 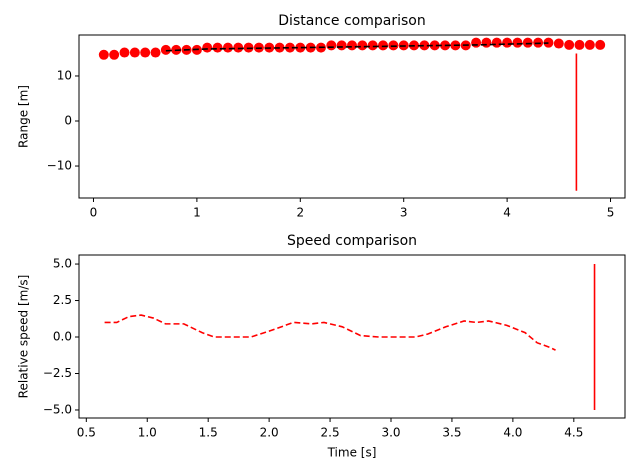 What do you see at coordinates (352, 453) in the screenshot?
I see `x-axis-label: Time [s]` at bounding box center [352, 453].